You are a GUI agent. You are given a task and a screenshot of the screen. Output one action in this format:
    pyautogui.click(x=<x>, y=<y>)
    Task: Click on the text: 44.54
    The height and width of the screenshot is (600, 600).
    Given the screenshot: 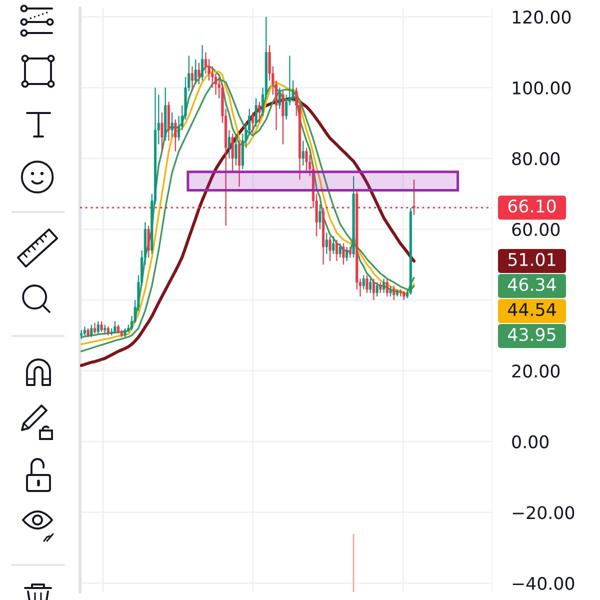 What is the action you would take?
    pyautogui.click(x=532, y=309)
    